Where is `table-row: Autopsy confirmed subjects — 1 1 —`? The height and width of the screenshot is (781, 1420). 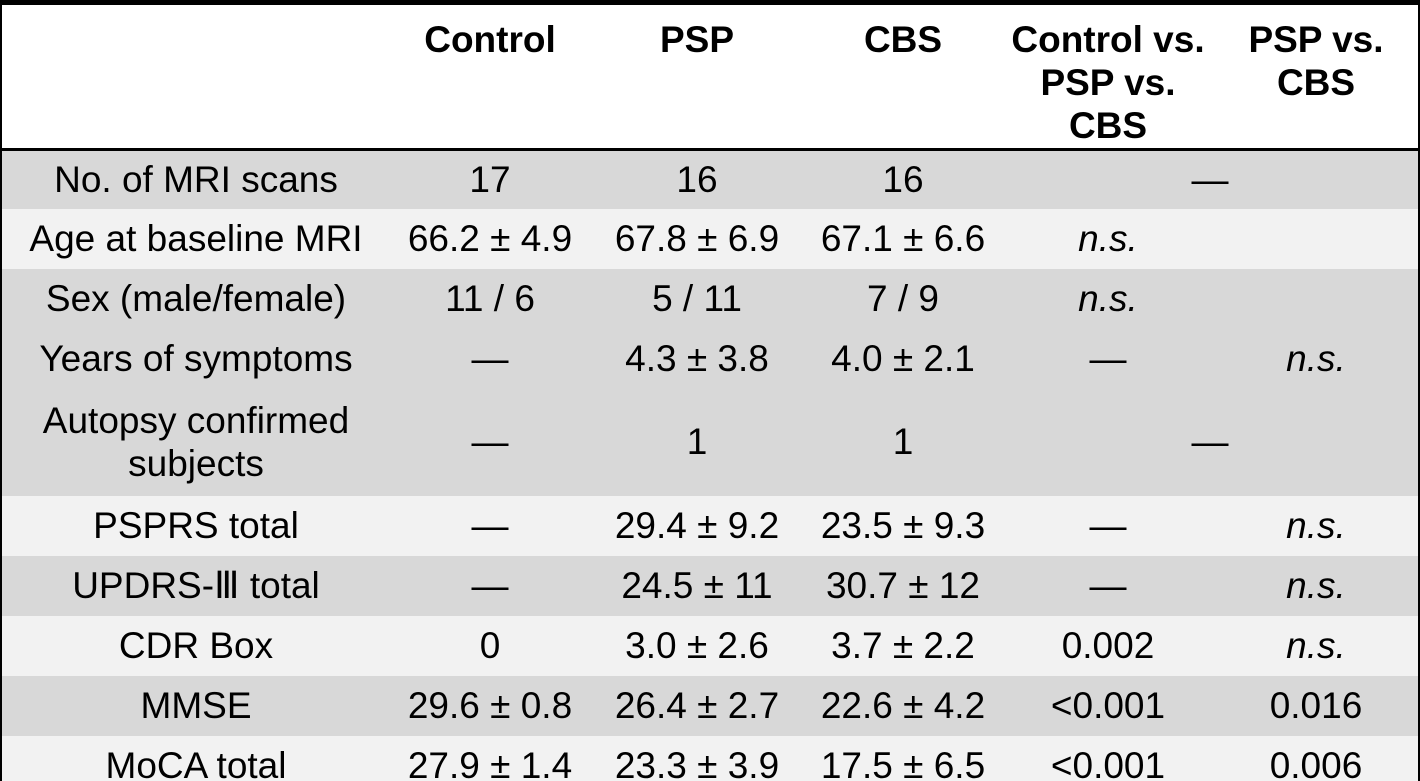
table-row: Autopsy confirmed subjects — 1 1 — is located at coordinates (710, 443).